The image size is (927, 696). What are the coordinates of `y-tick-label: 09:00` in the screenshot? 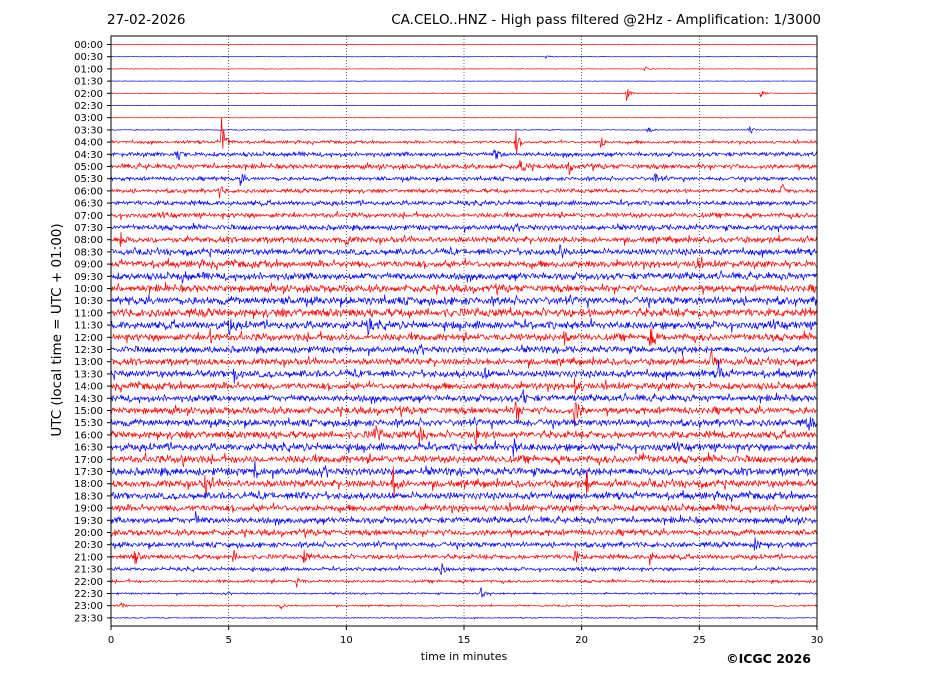 It's located at (88, 265).